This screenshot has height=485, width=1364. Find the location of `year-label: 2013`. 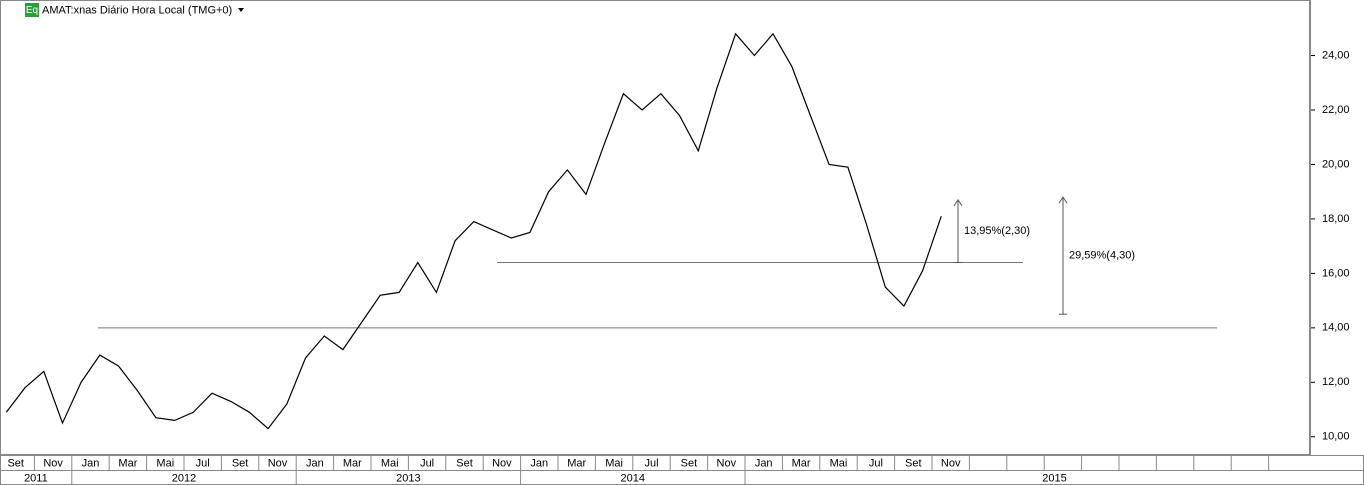

year-label: 2013 is located at coordinates (408, 478).